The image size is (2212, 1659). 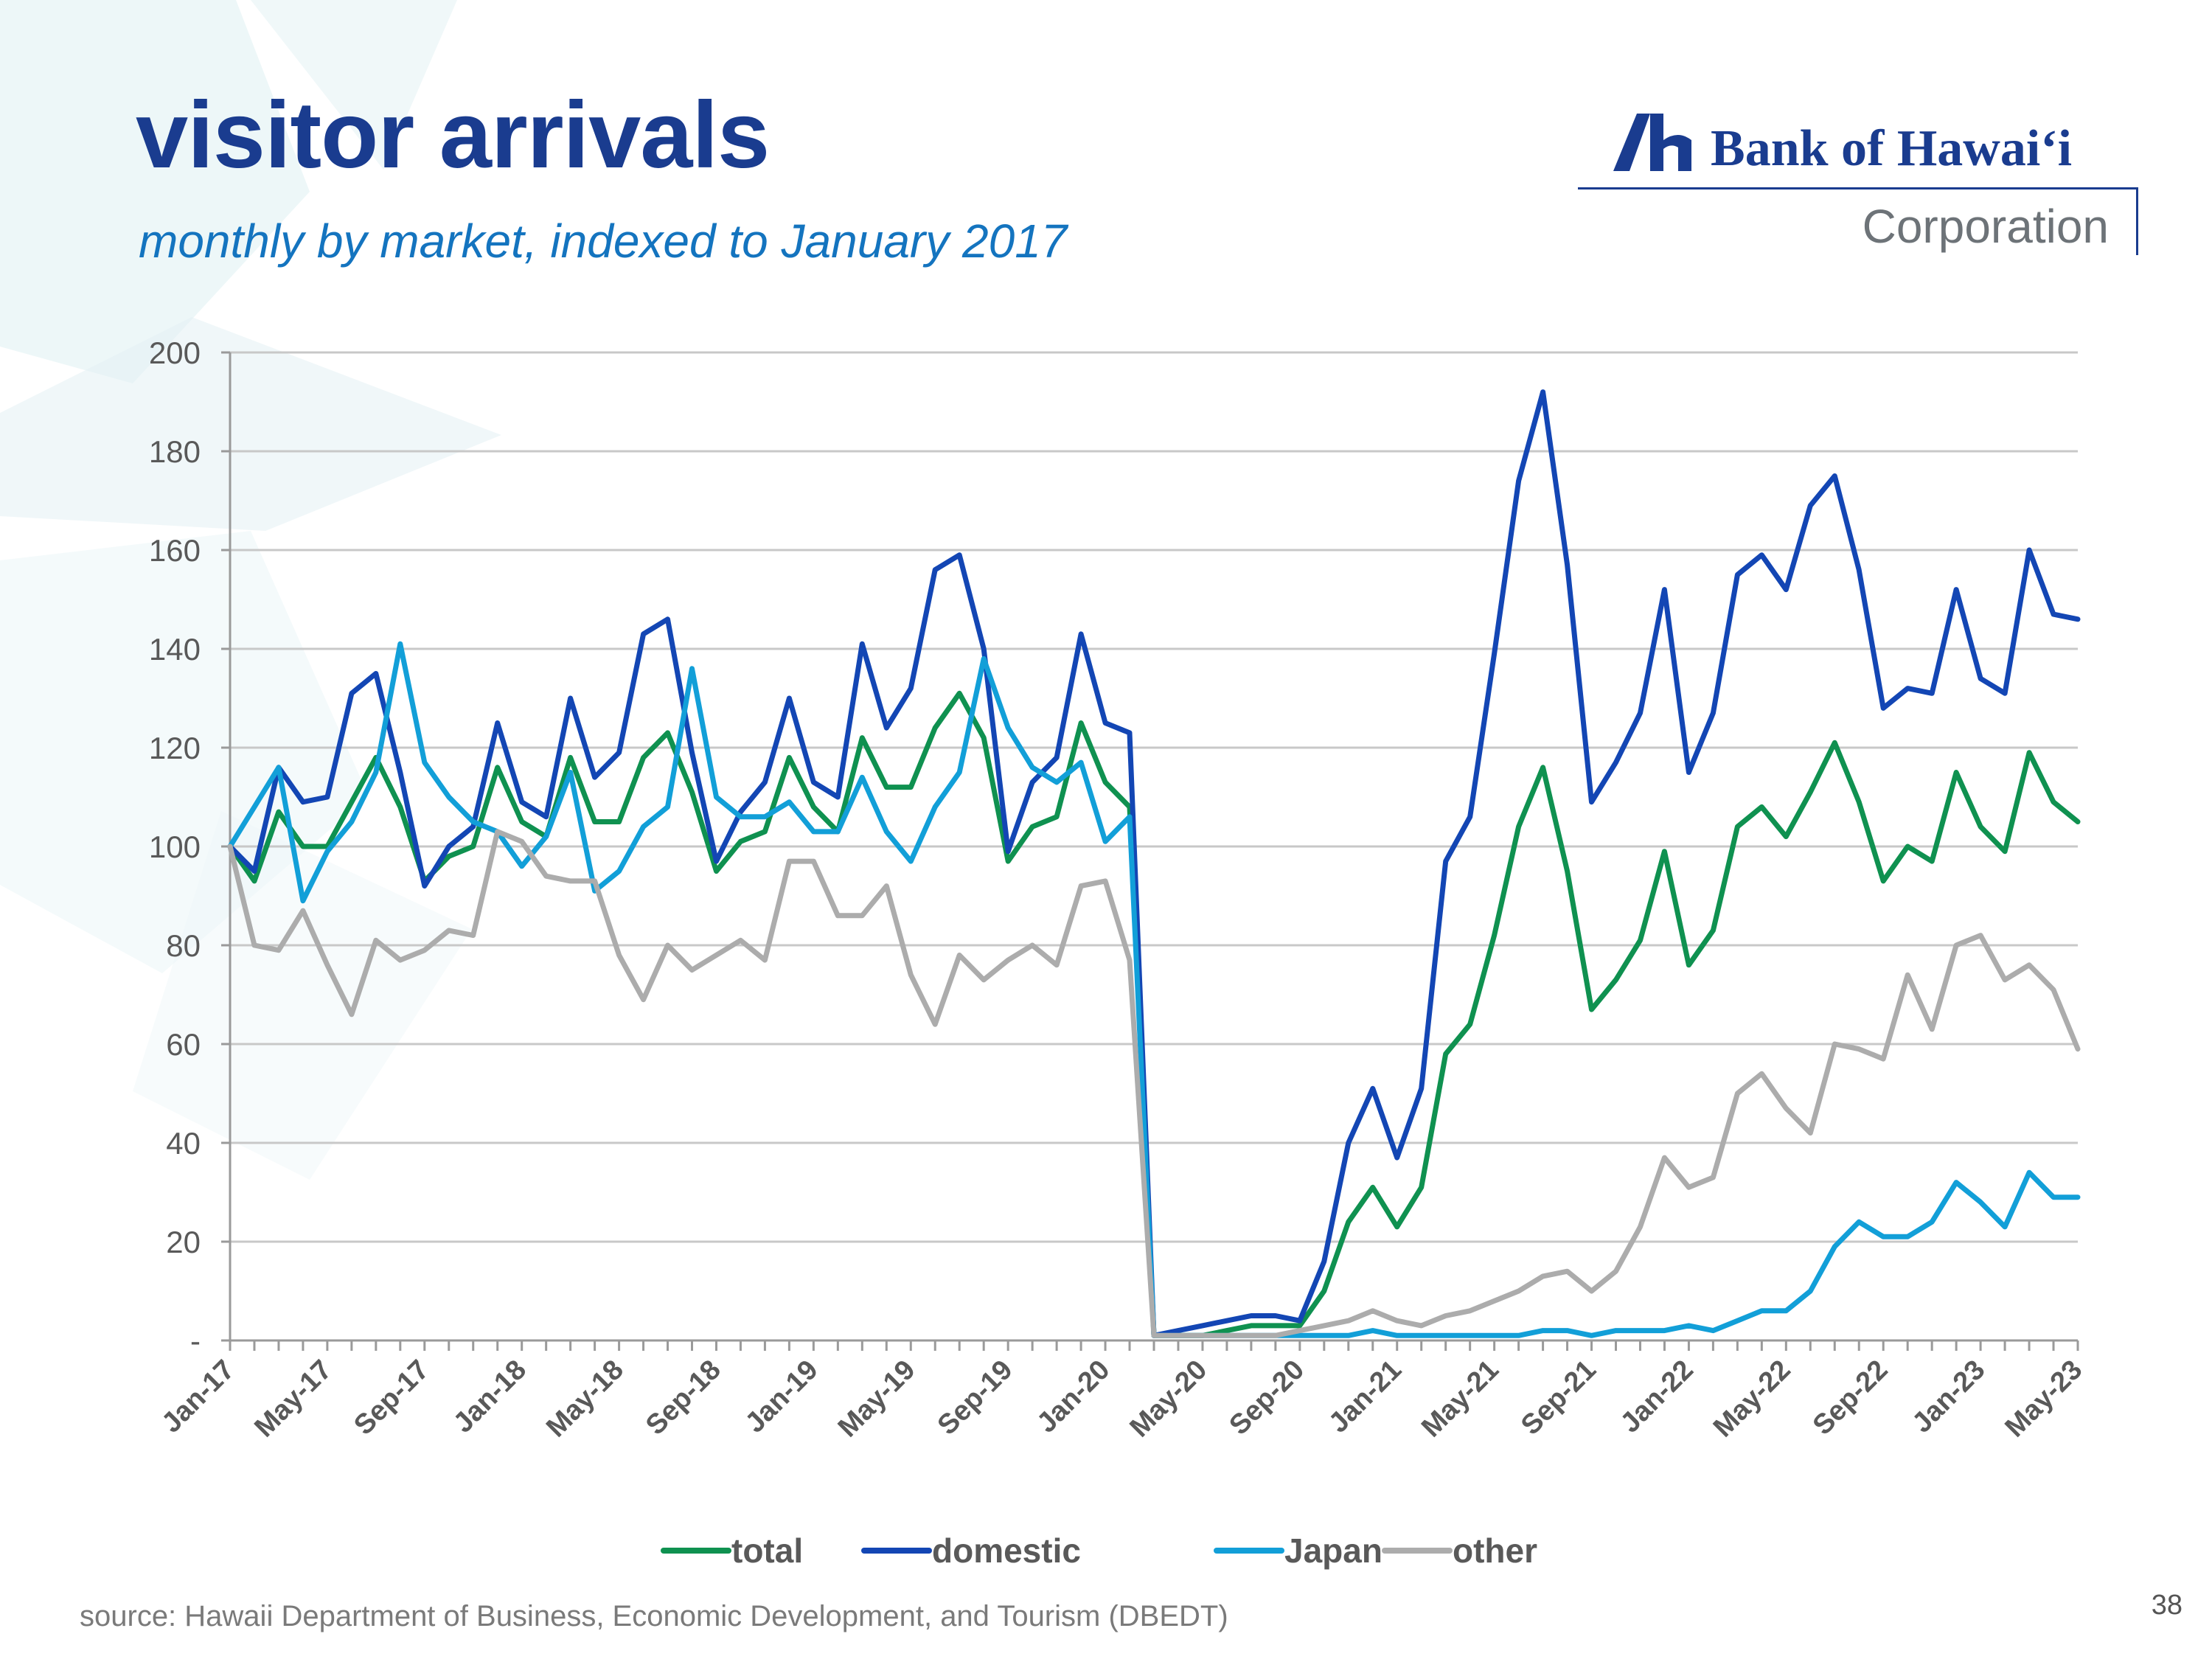 I want to click on y-tick-label: 80, so click(x=183, y=945).